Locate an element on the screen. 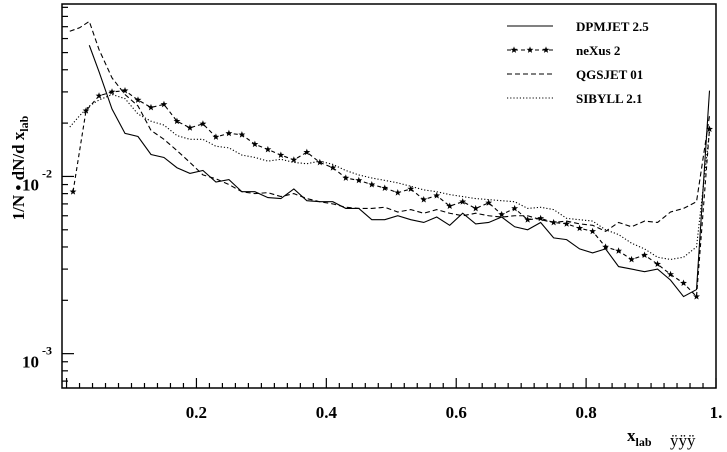  x-axis-label-main: x is located at coordinates (631, 435).